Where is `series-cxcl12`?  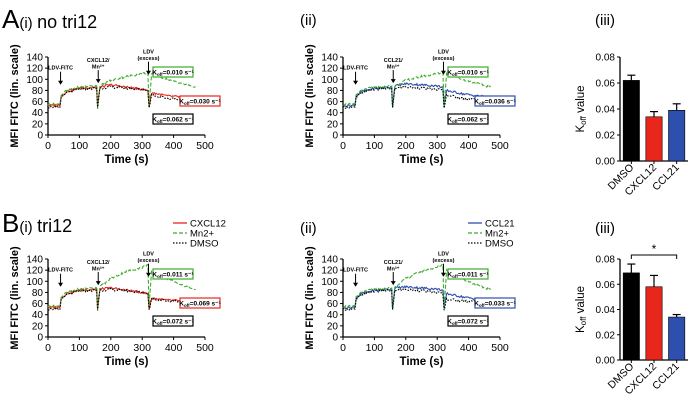 series-cxcl12 is located at coordinates (121, 298).